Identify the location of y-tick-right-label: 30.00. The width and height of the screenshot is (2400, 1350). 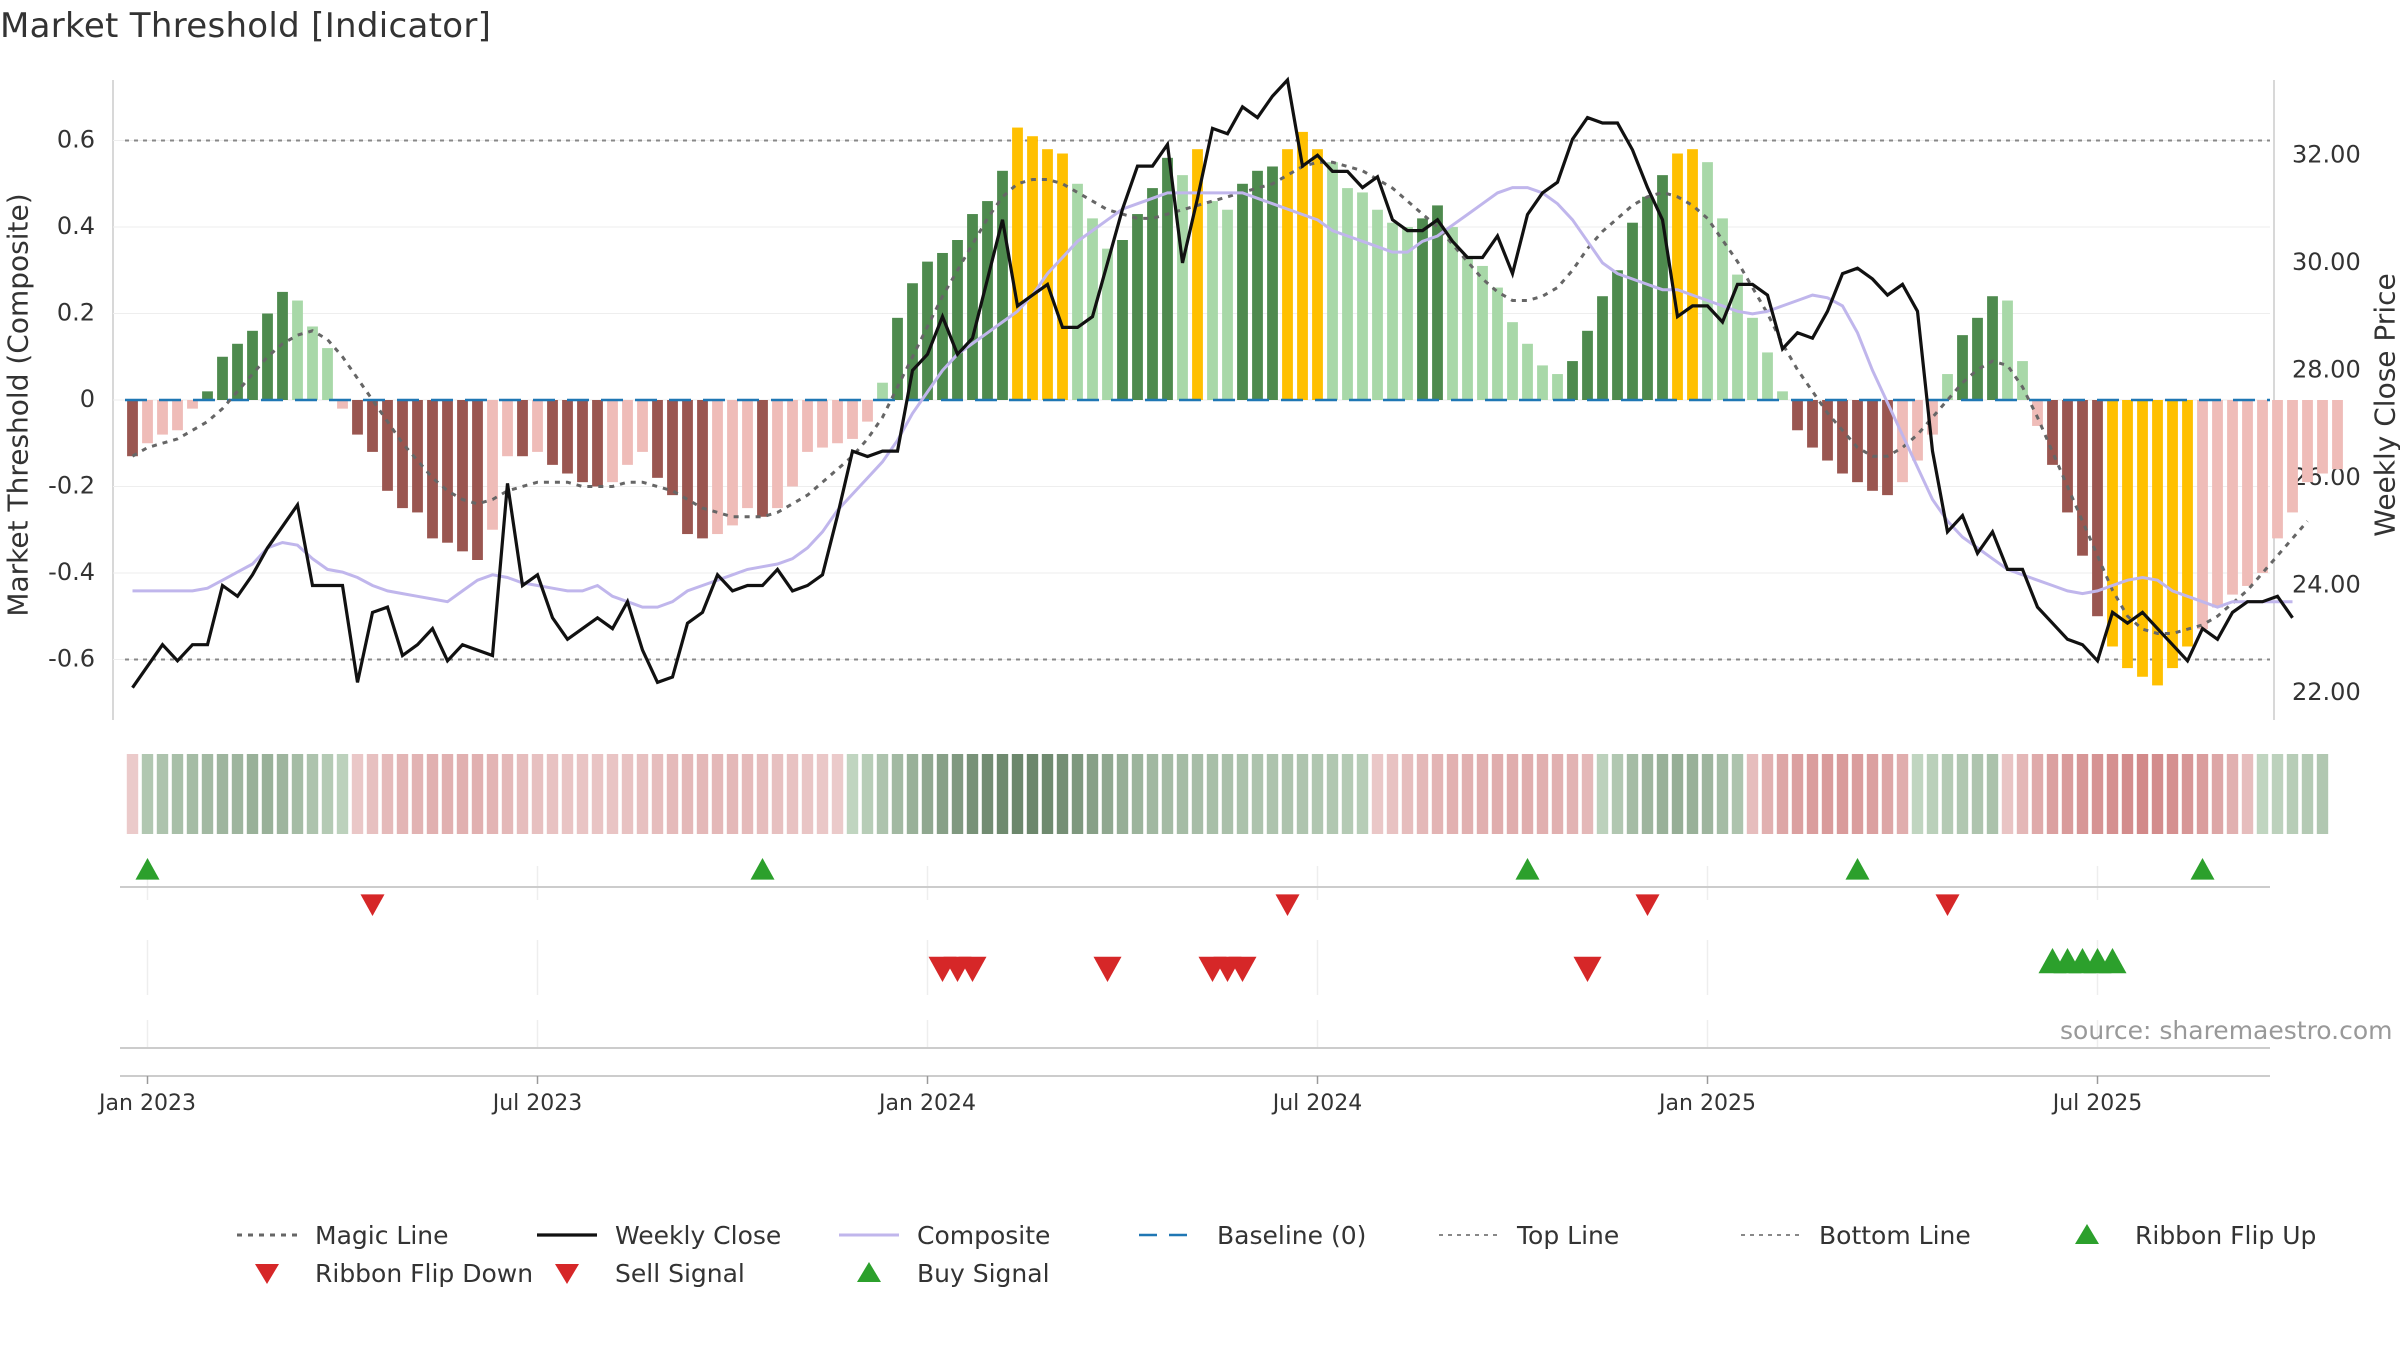
(2326, 262).